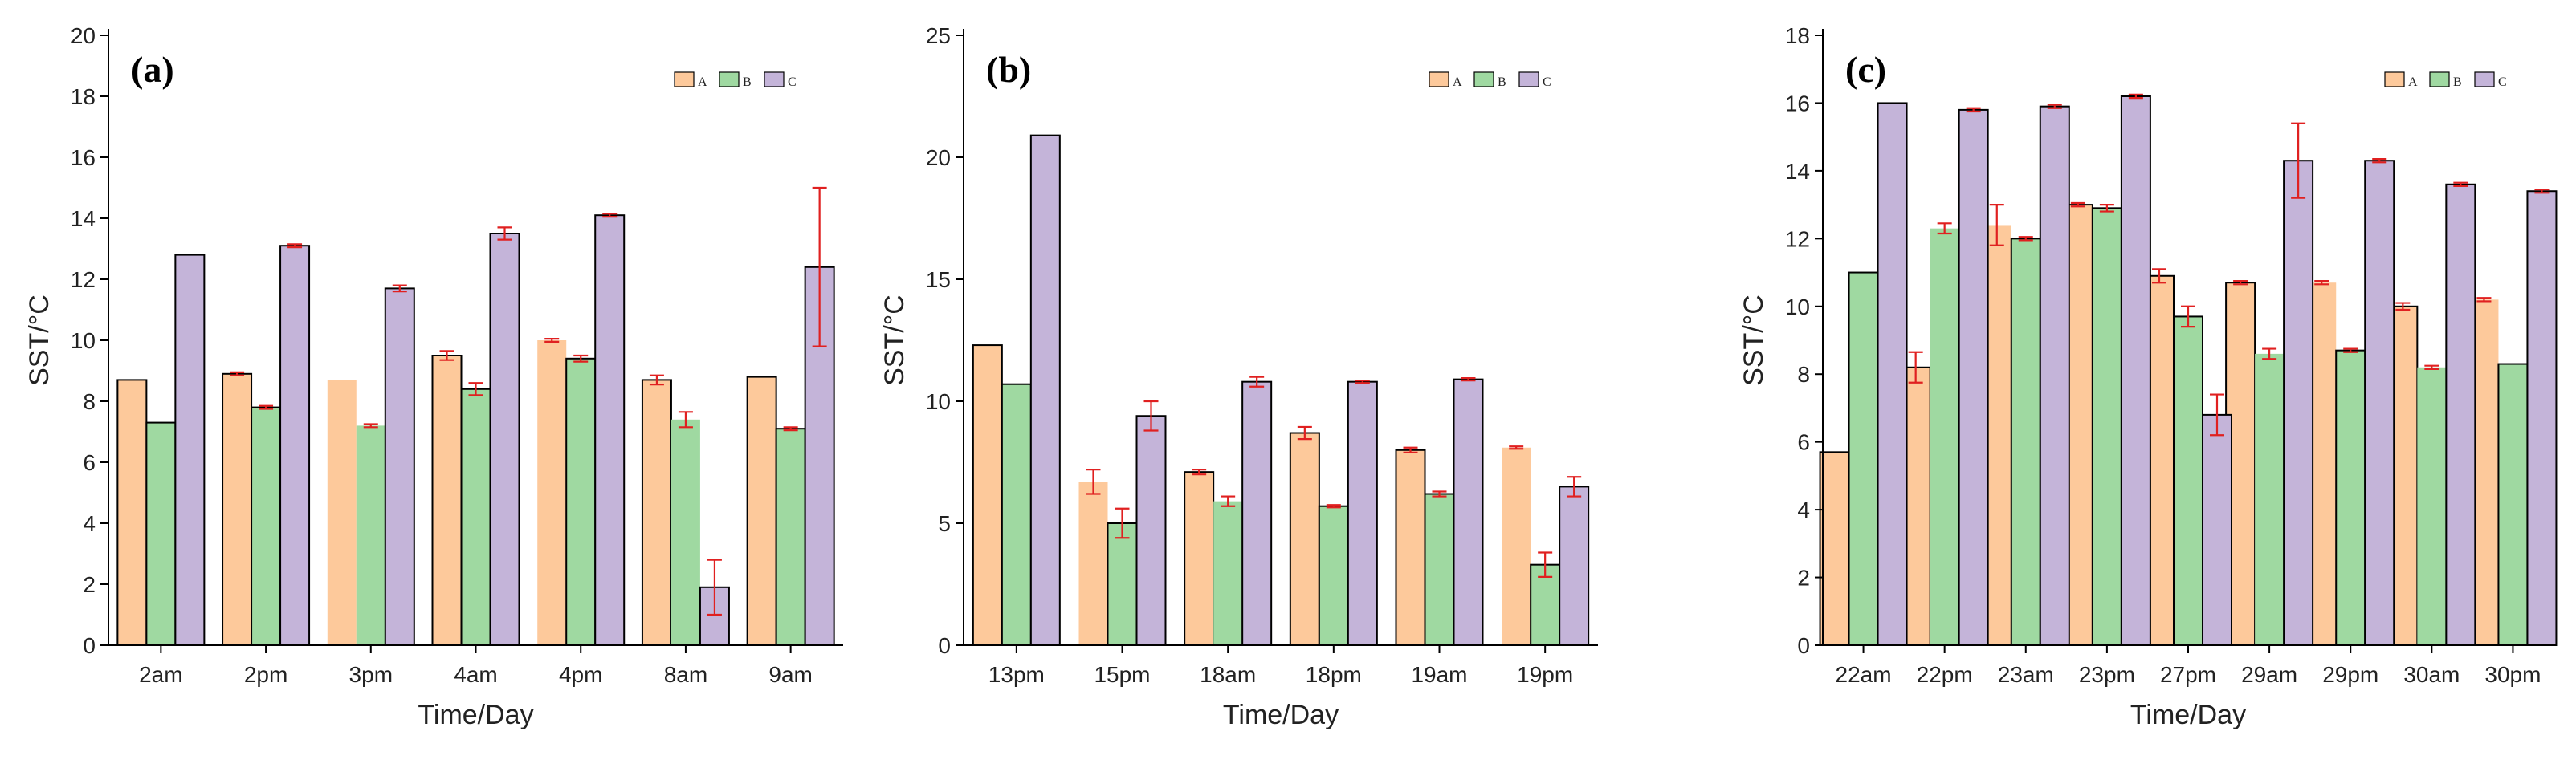 The width and height of the screenshot is (2576, 764). What do you see at coordinates (819, 267) in the screenshot?
I see `error-bar-C-9am` at bounding box center [819, 267].